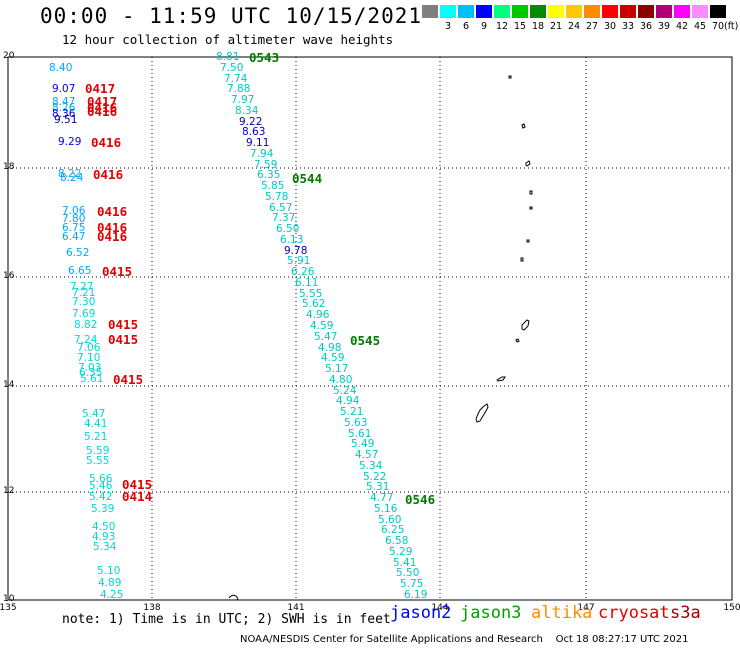  I want to click on wave-height-value: 5.10, so click(109, 571).